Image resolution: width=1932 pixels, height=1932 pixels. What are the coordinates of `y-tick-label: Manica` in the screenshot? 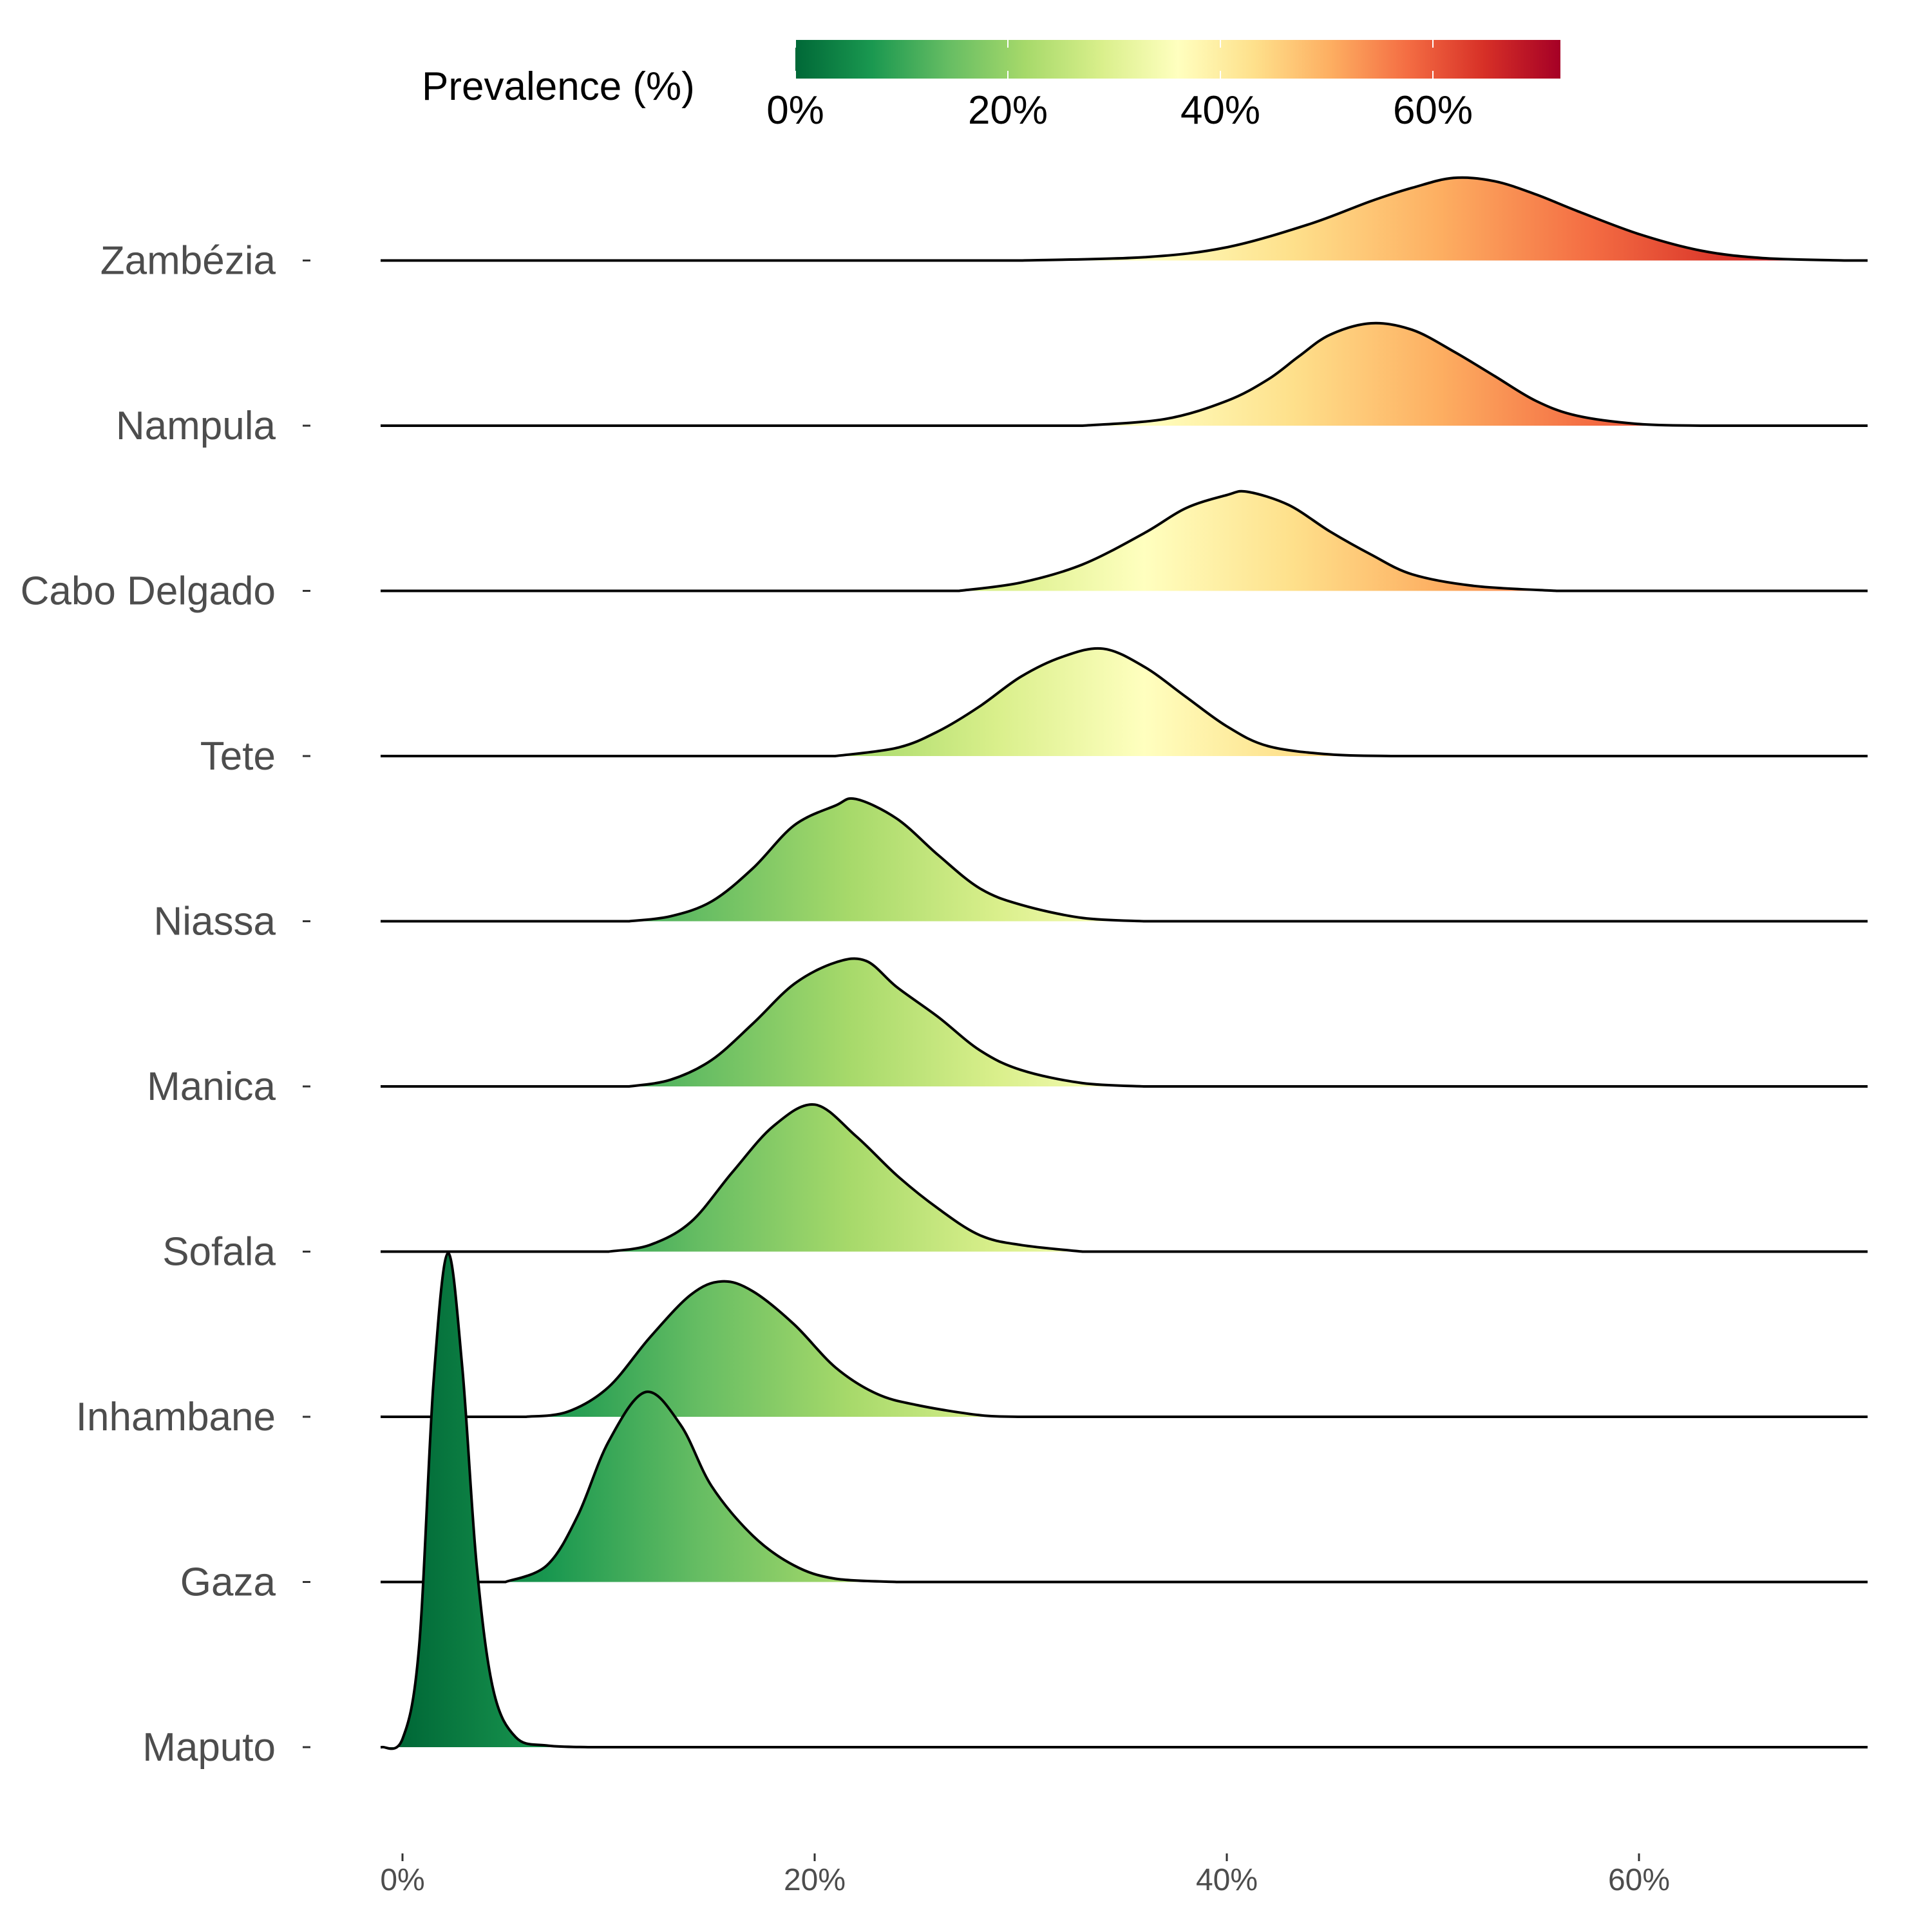 It's located at (211, 1087).